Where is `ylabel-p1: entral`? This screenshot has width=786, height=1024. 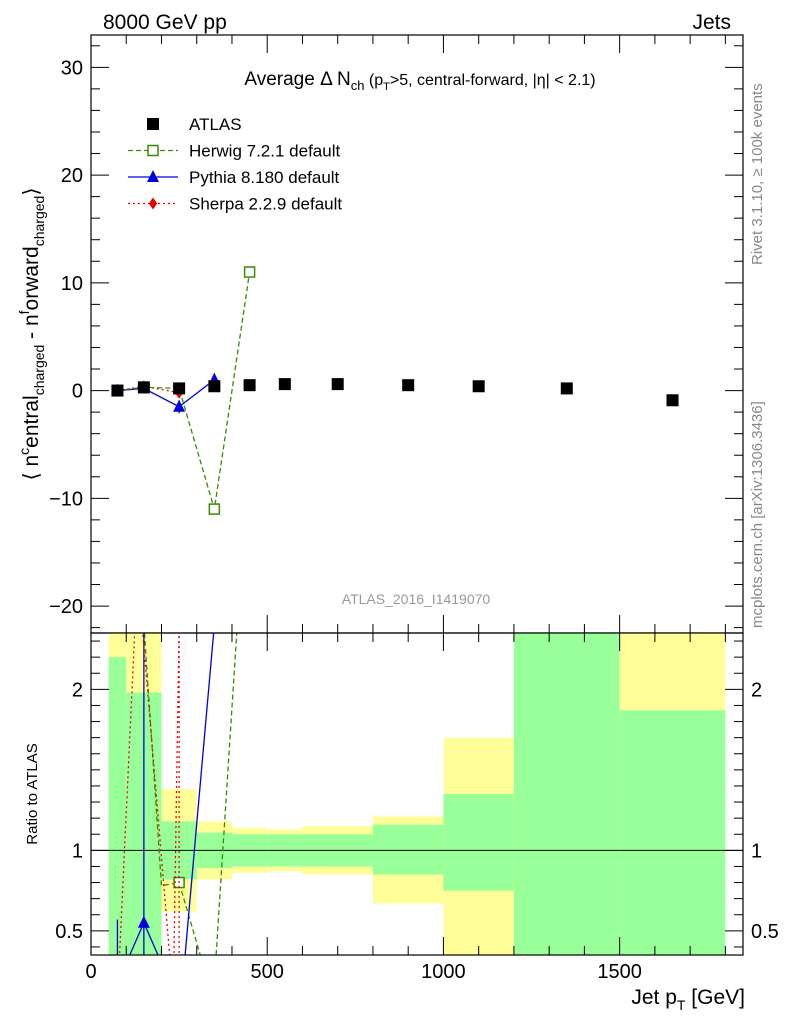
ylabel-p1: entral is located at coordinates (31, 421).